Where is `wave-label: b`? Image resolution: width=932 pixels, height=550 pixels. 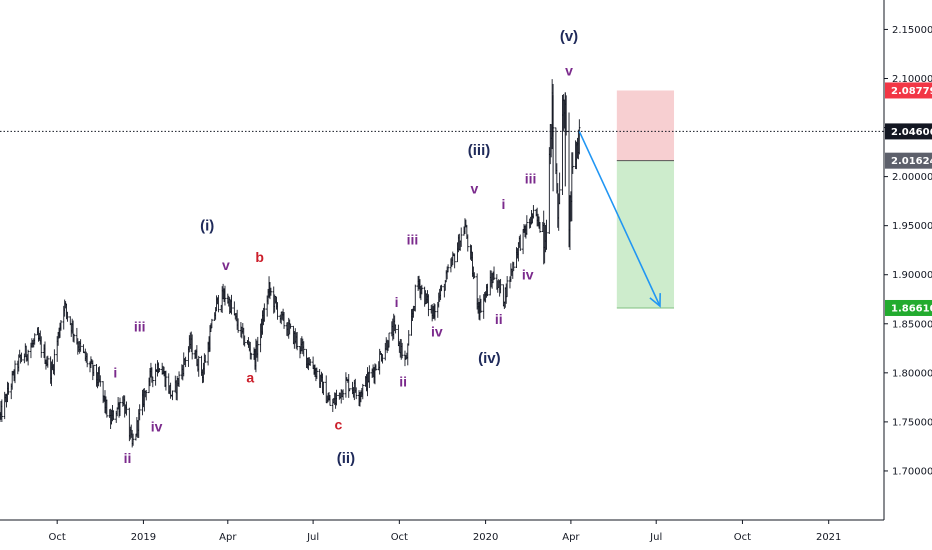 wave-label: b is located at coordinates (259, 257).